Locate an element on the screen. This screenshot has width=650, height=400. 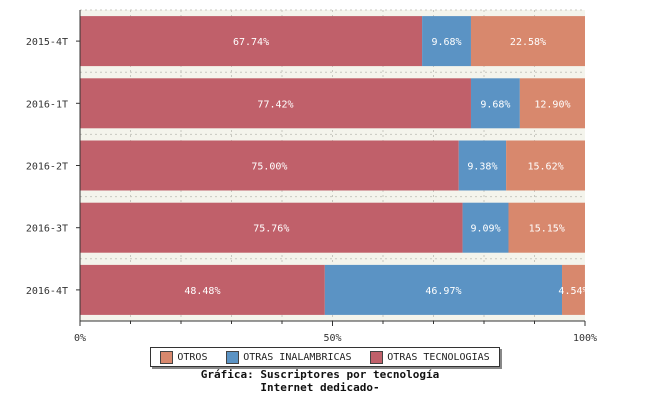
legend-label: OTROS is located at coordinates (192, 357).